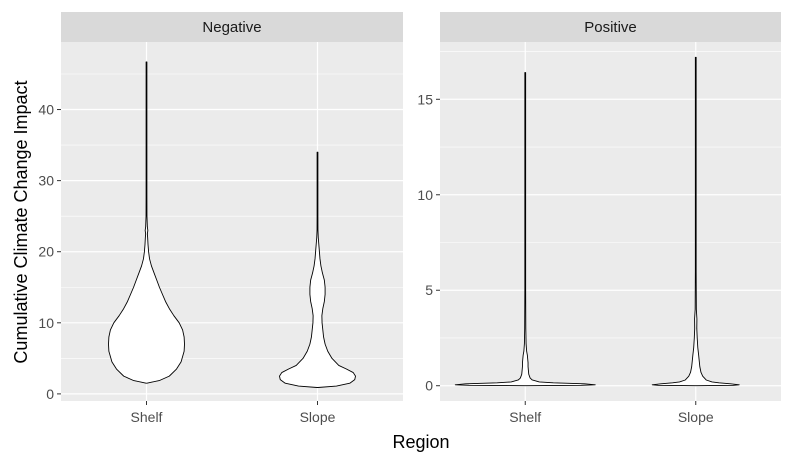  What do you see at coordinates (429, 290) in the screenshot?
I see `y-tick-label: 5` at bounding box center [429, 290].